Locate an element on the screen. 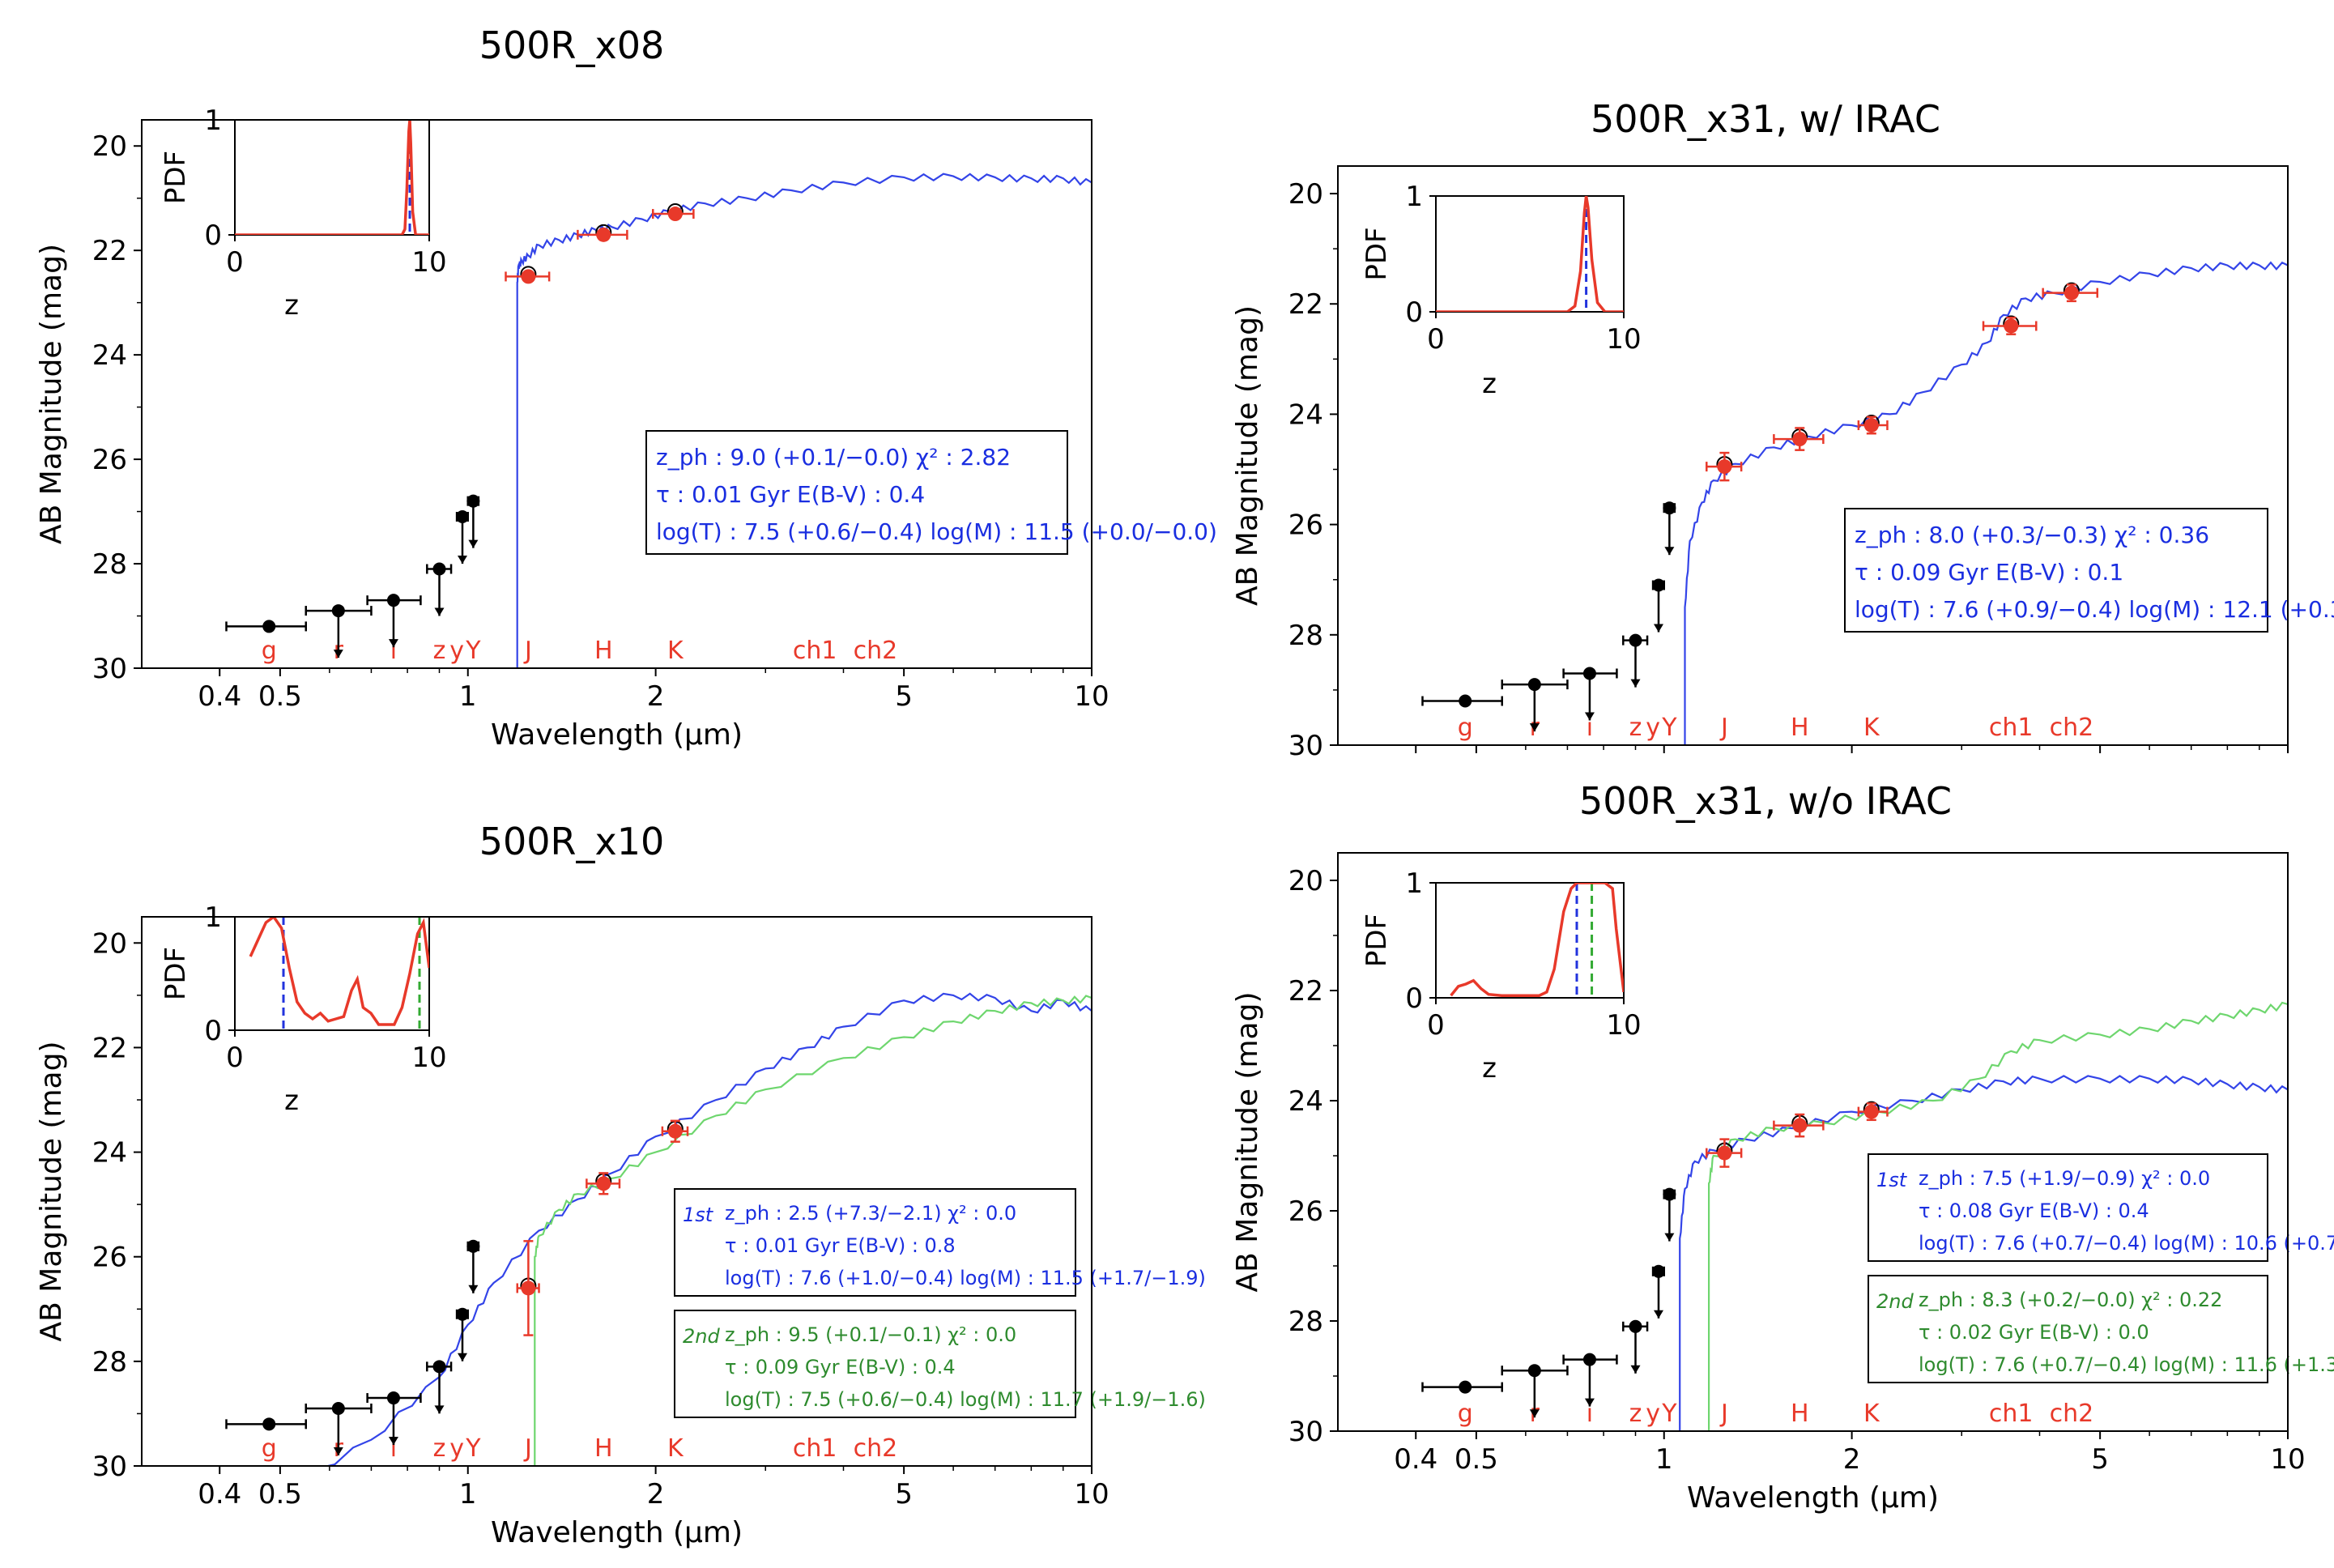 Image resolution: width=2334 pixels, height=1568 pixels. filter-label-Y: Y is located at coordinates (1669, 728).